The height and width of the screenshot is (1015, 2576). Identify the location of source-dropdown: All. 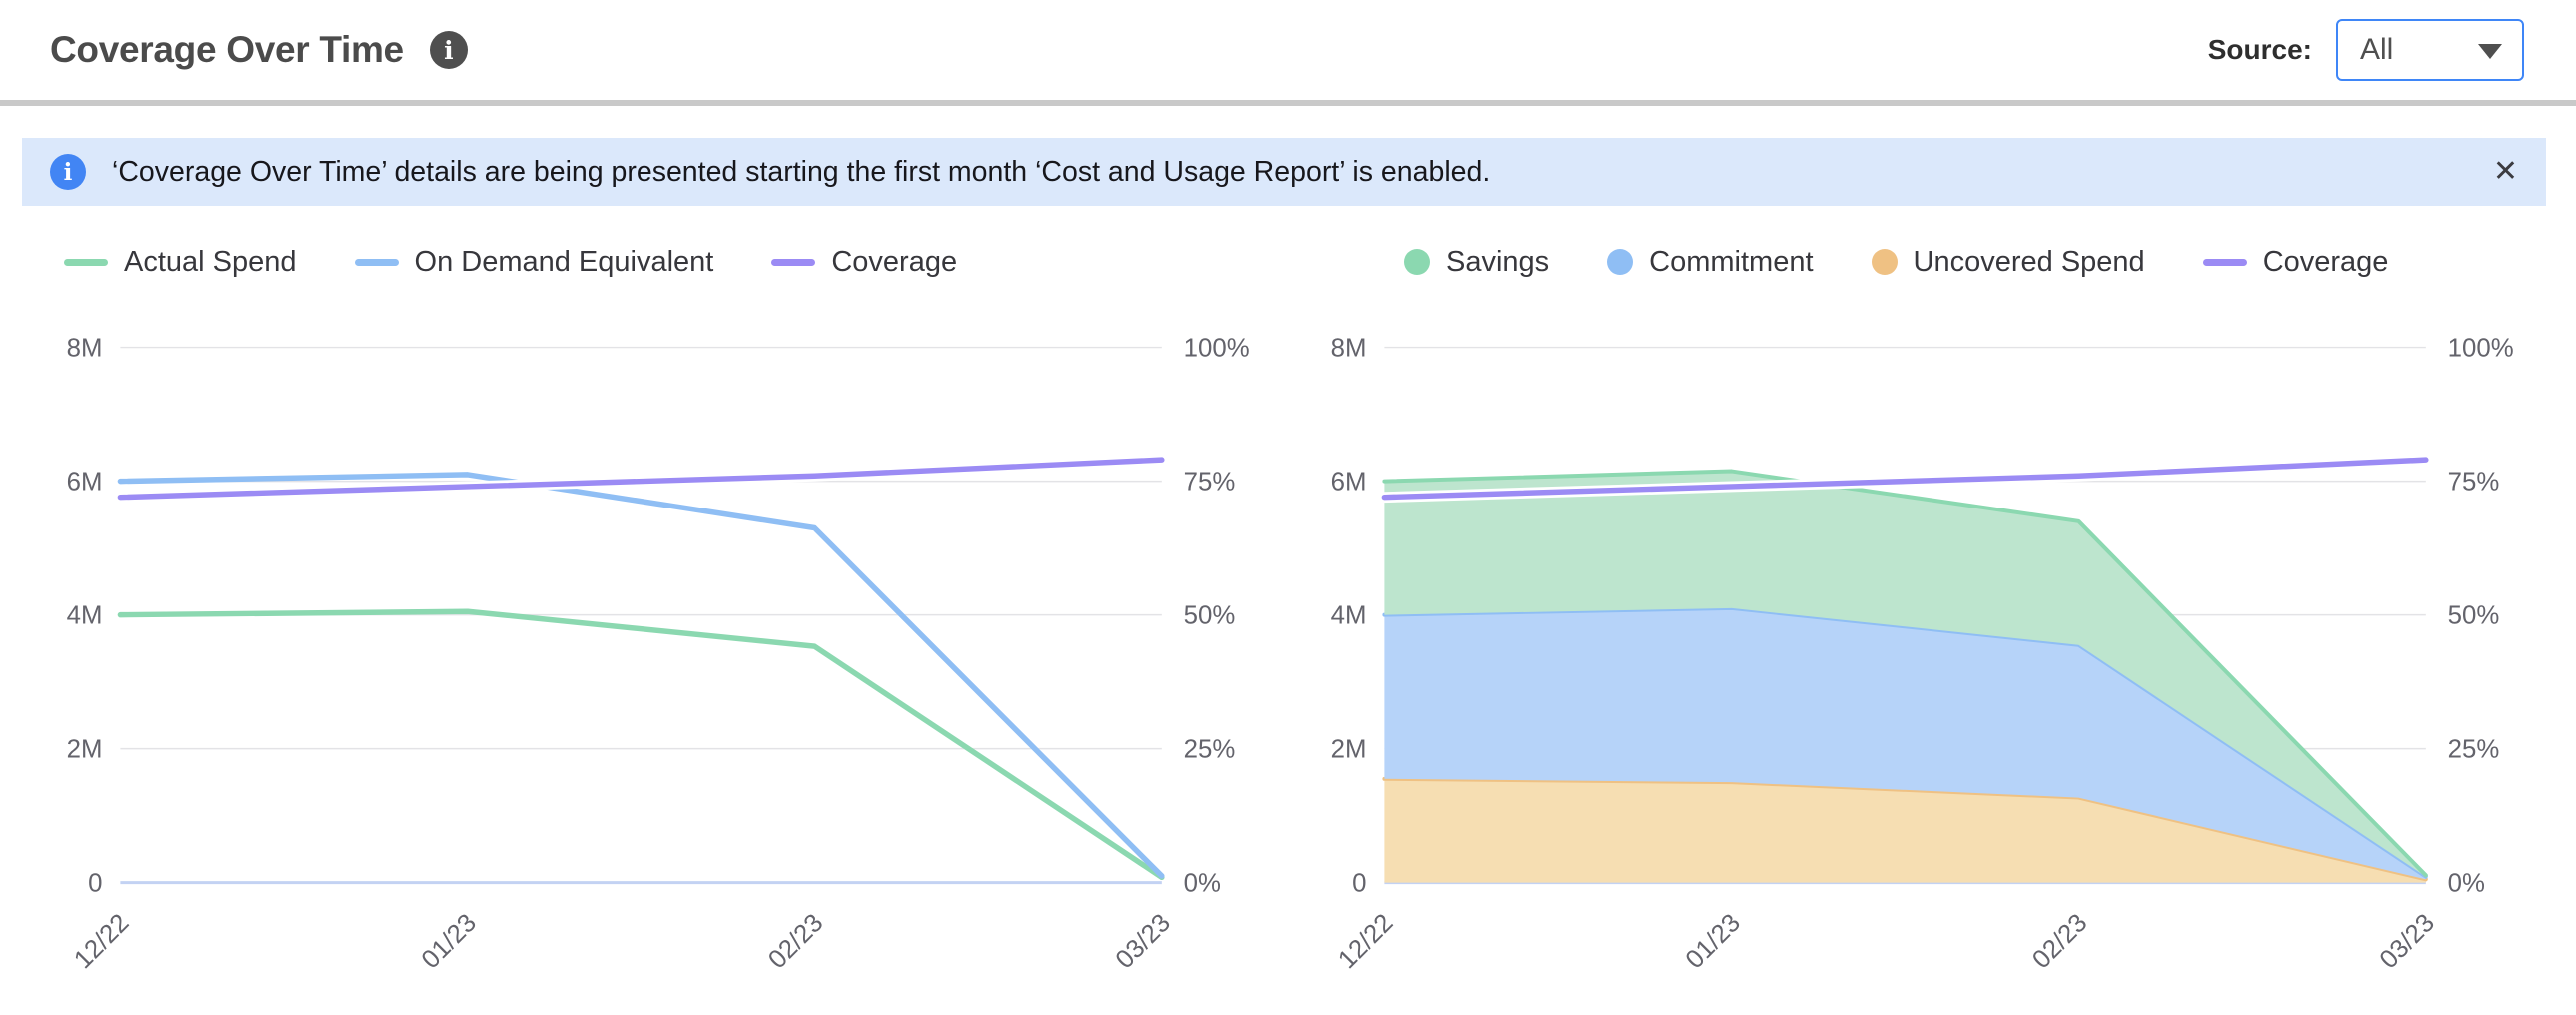
(2430, 50).